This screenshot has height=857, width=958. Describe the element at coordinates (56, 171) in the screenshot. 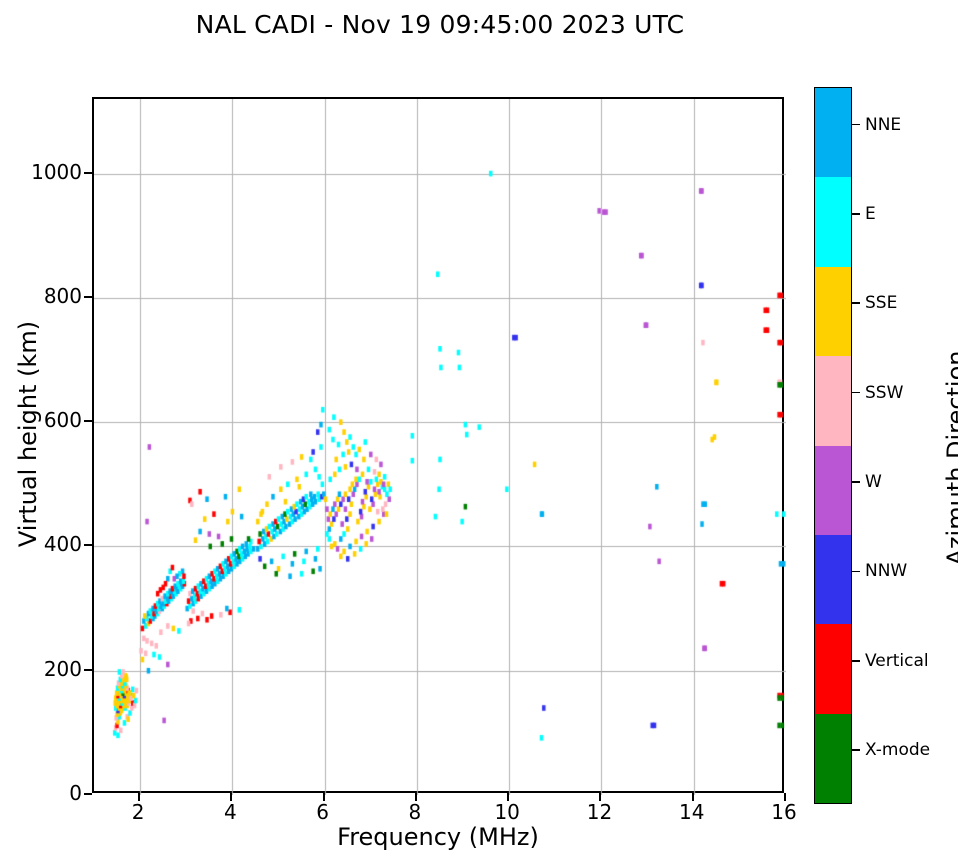

I see `y-tick-label: 1000` at that location.